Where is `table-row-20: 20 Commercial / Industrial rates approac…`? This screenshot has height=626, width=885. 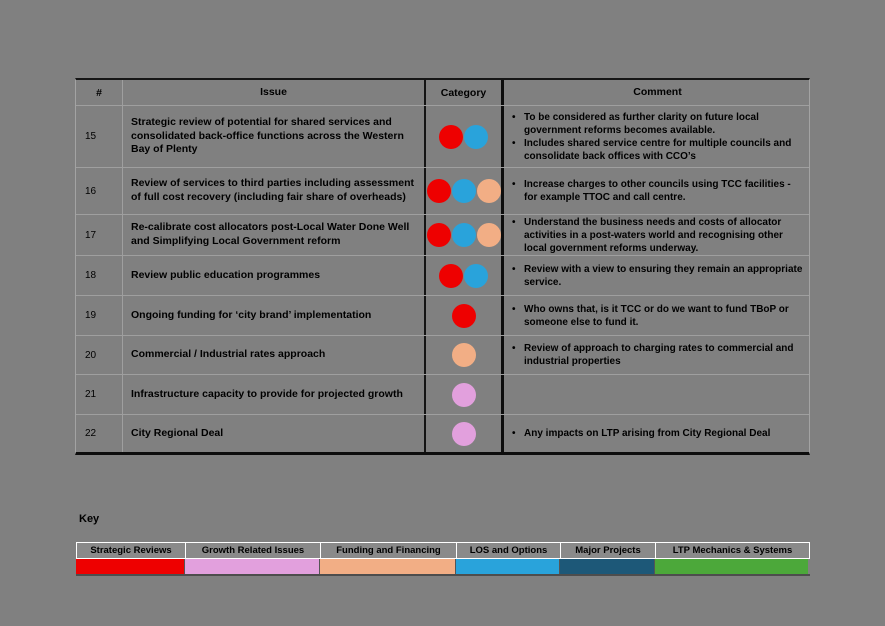 table-row-20: 20 Commercial / Industrial rates approac… is located at coordinates (442, 354).